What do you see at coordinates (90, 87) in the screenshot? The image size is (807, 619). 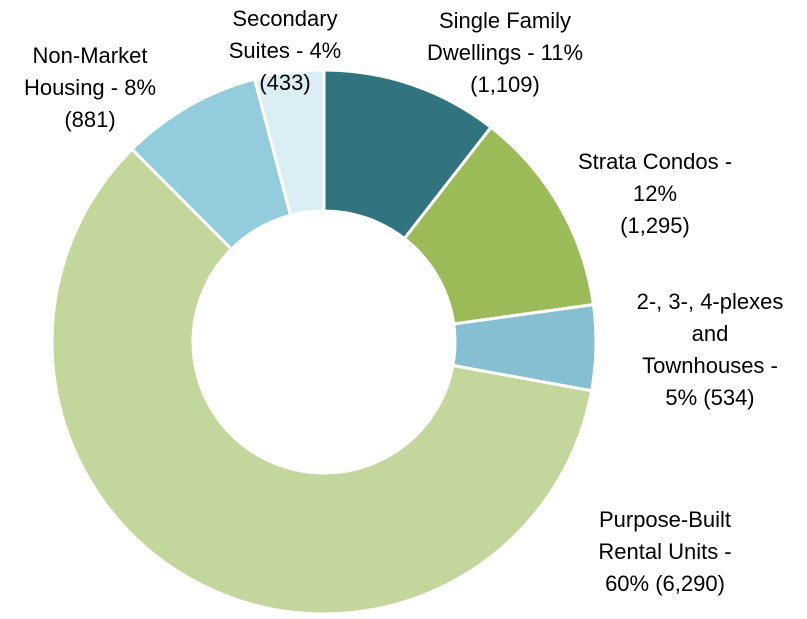 I see `data-label: Housing - 8%` at bounding box center [90, 87].